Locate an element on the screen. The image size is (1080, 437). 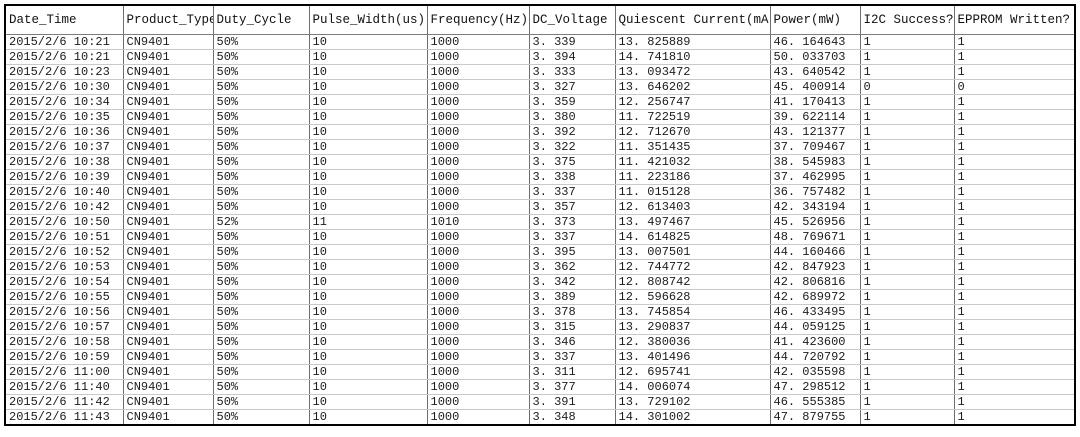
table-cell: 2015/2/6 10:55 is located at coordinates (64, 297).